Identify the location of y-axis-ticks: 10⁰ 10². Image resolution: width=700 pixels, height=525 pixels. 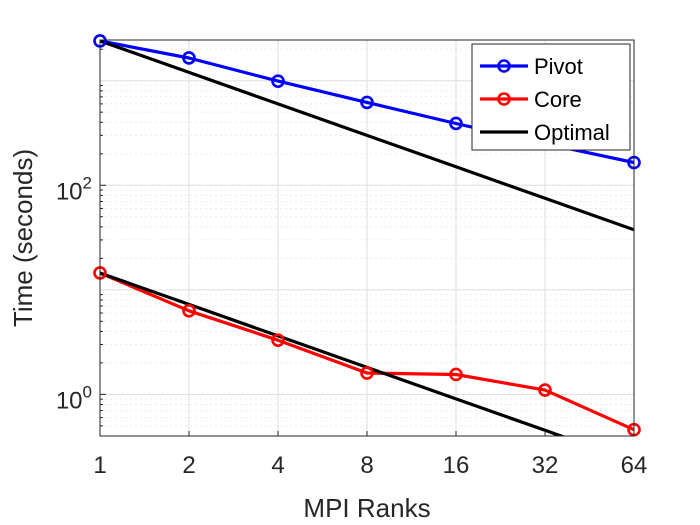
(81, 242).